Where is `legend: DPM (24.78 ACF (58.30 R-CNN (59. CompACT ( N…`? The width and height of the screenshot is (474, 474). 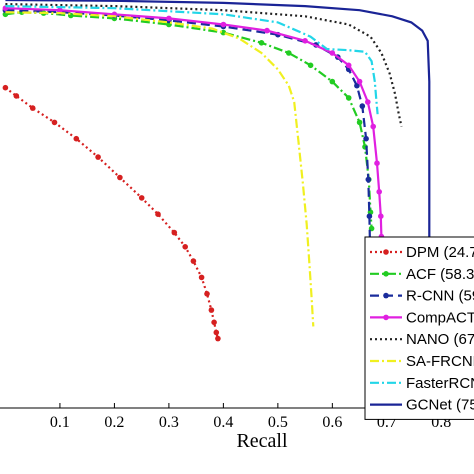 legend: DPM (24.78 ACF (58.30 R-CNN (59. CompACT ( N… is located at coordinates (419, 328).